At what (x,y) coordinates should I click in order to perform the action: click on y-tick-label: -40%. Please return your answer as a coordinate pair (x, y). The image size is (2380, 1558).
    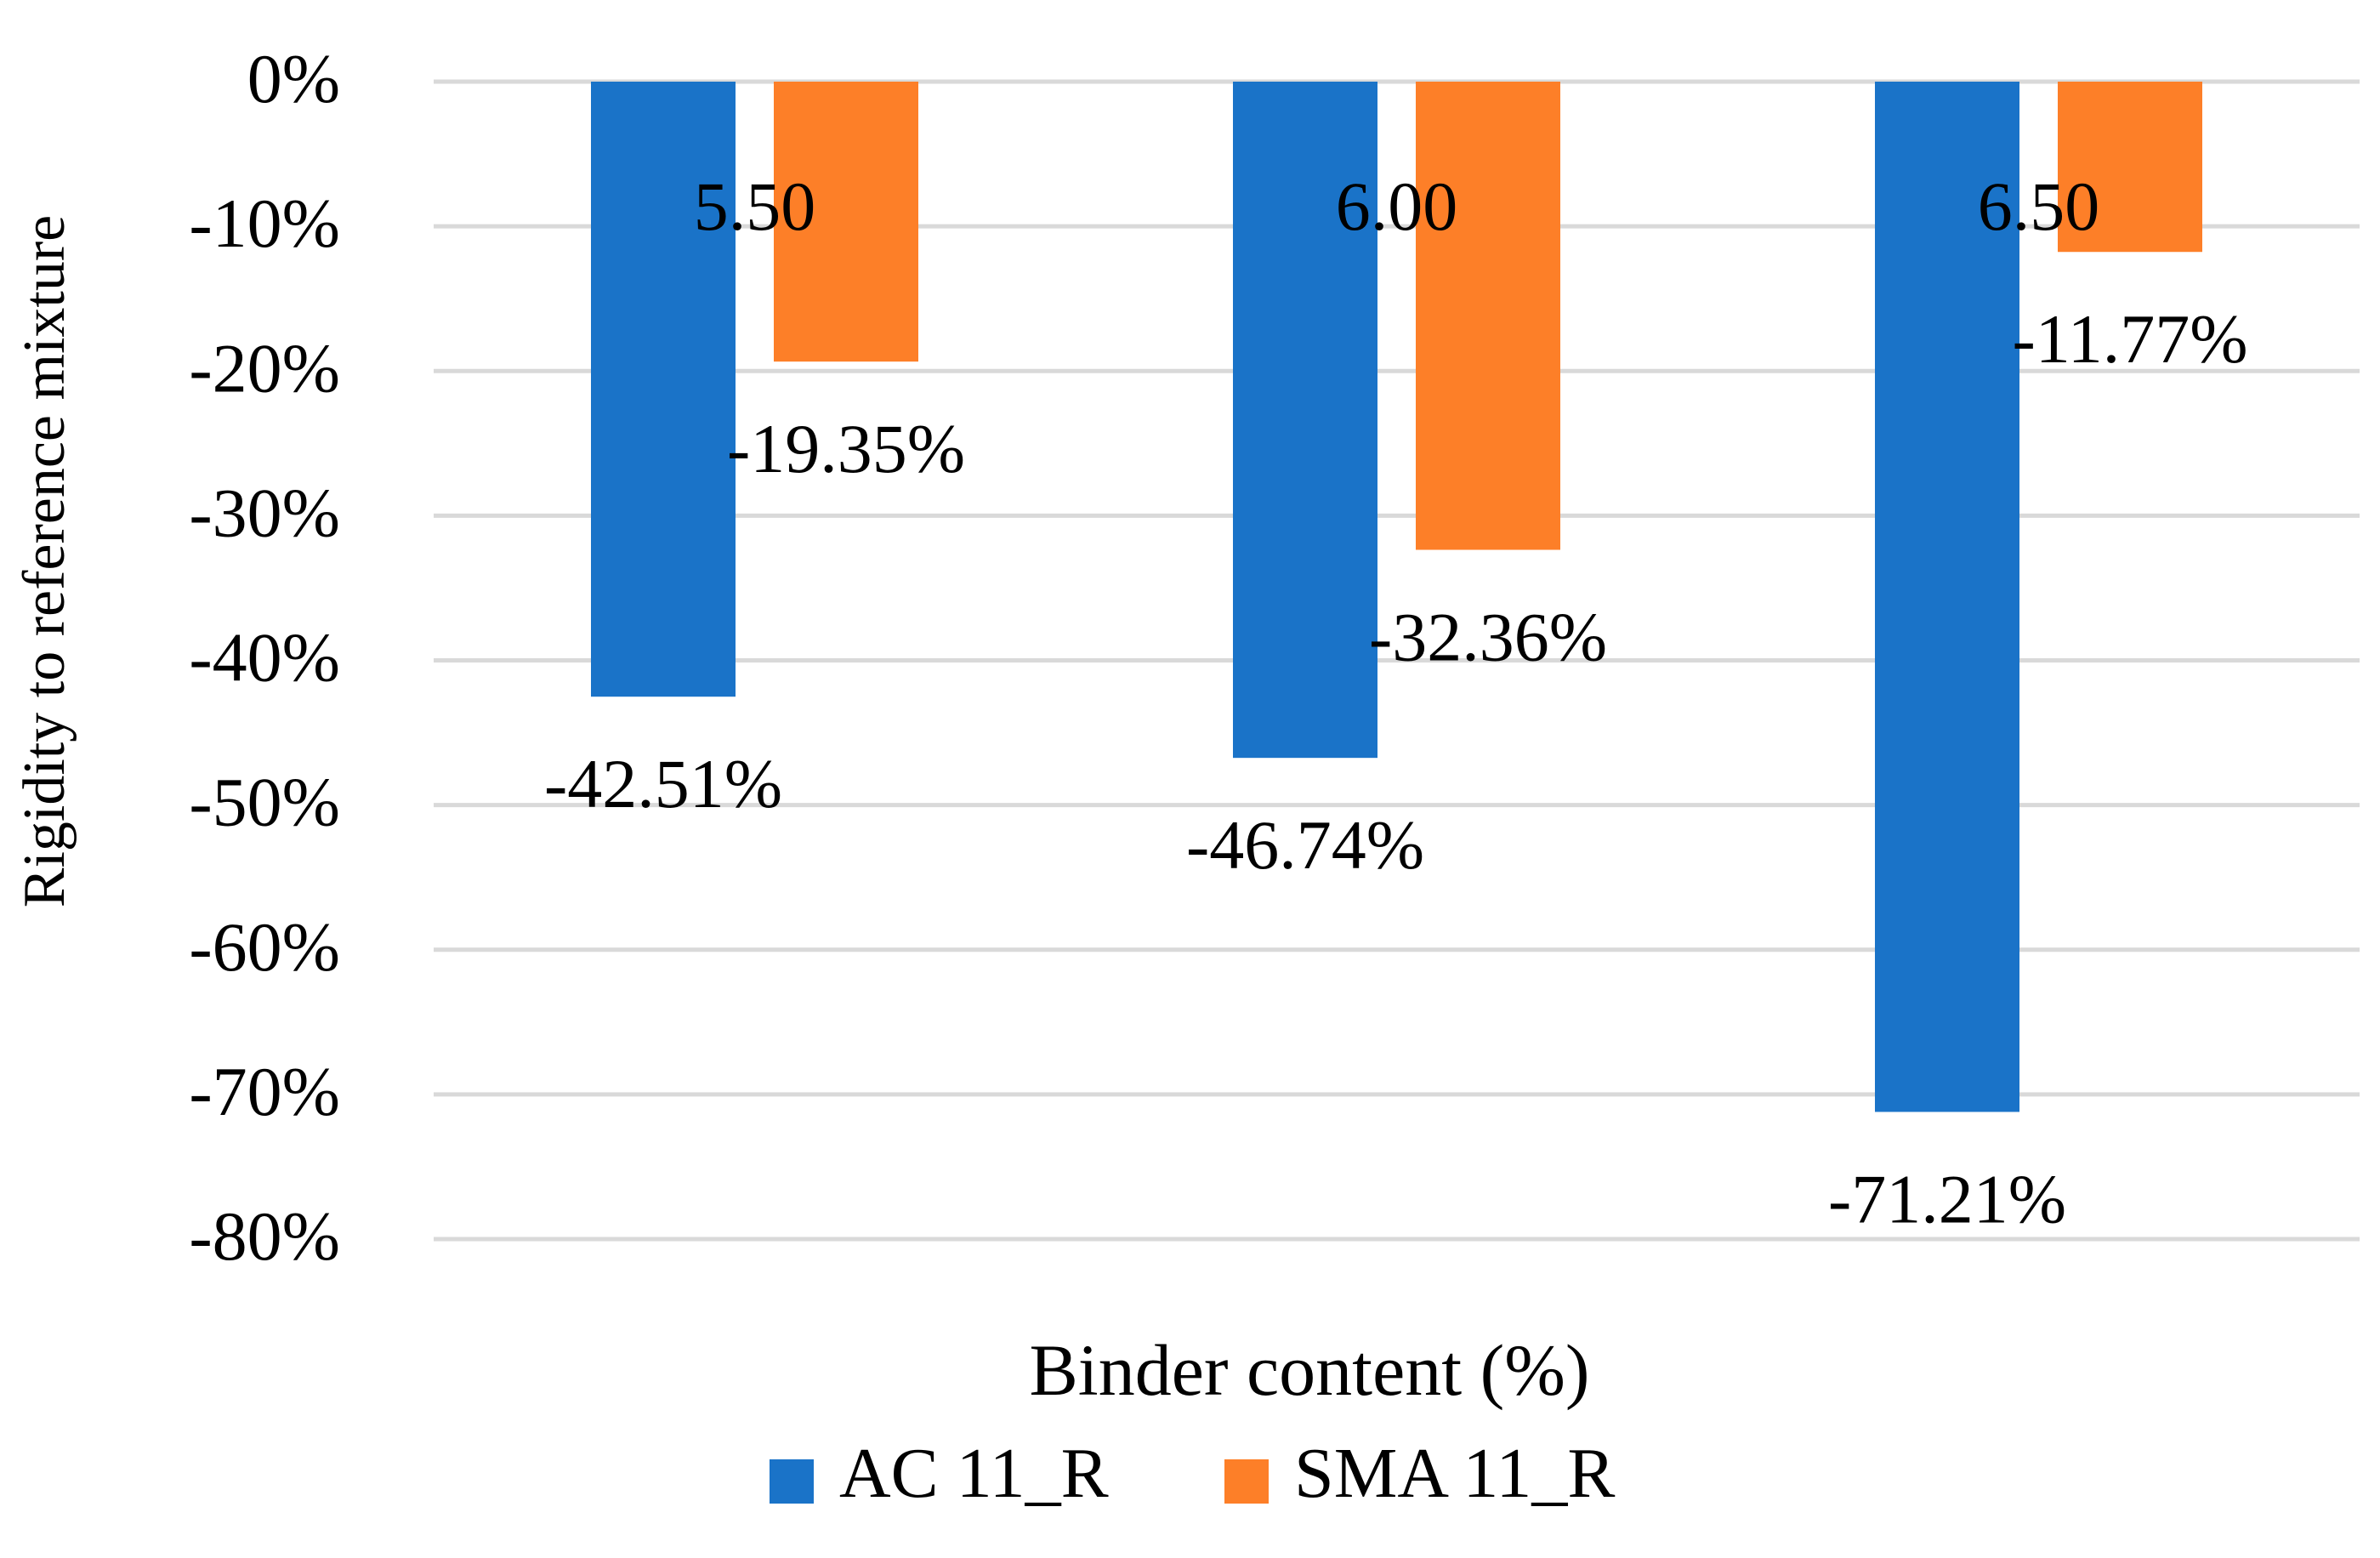
    Looking at the image, I should click on (264, 658).